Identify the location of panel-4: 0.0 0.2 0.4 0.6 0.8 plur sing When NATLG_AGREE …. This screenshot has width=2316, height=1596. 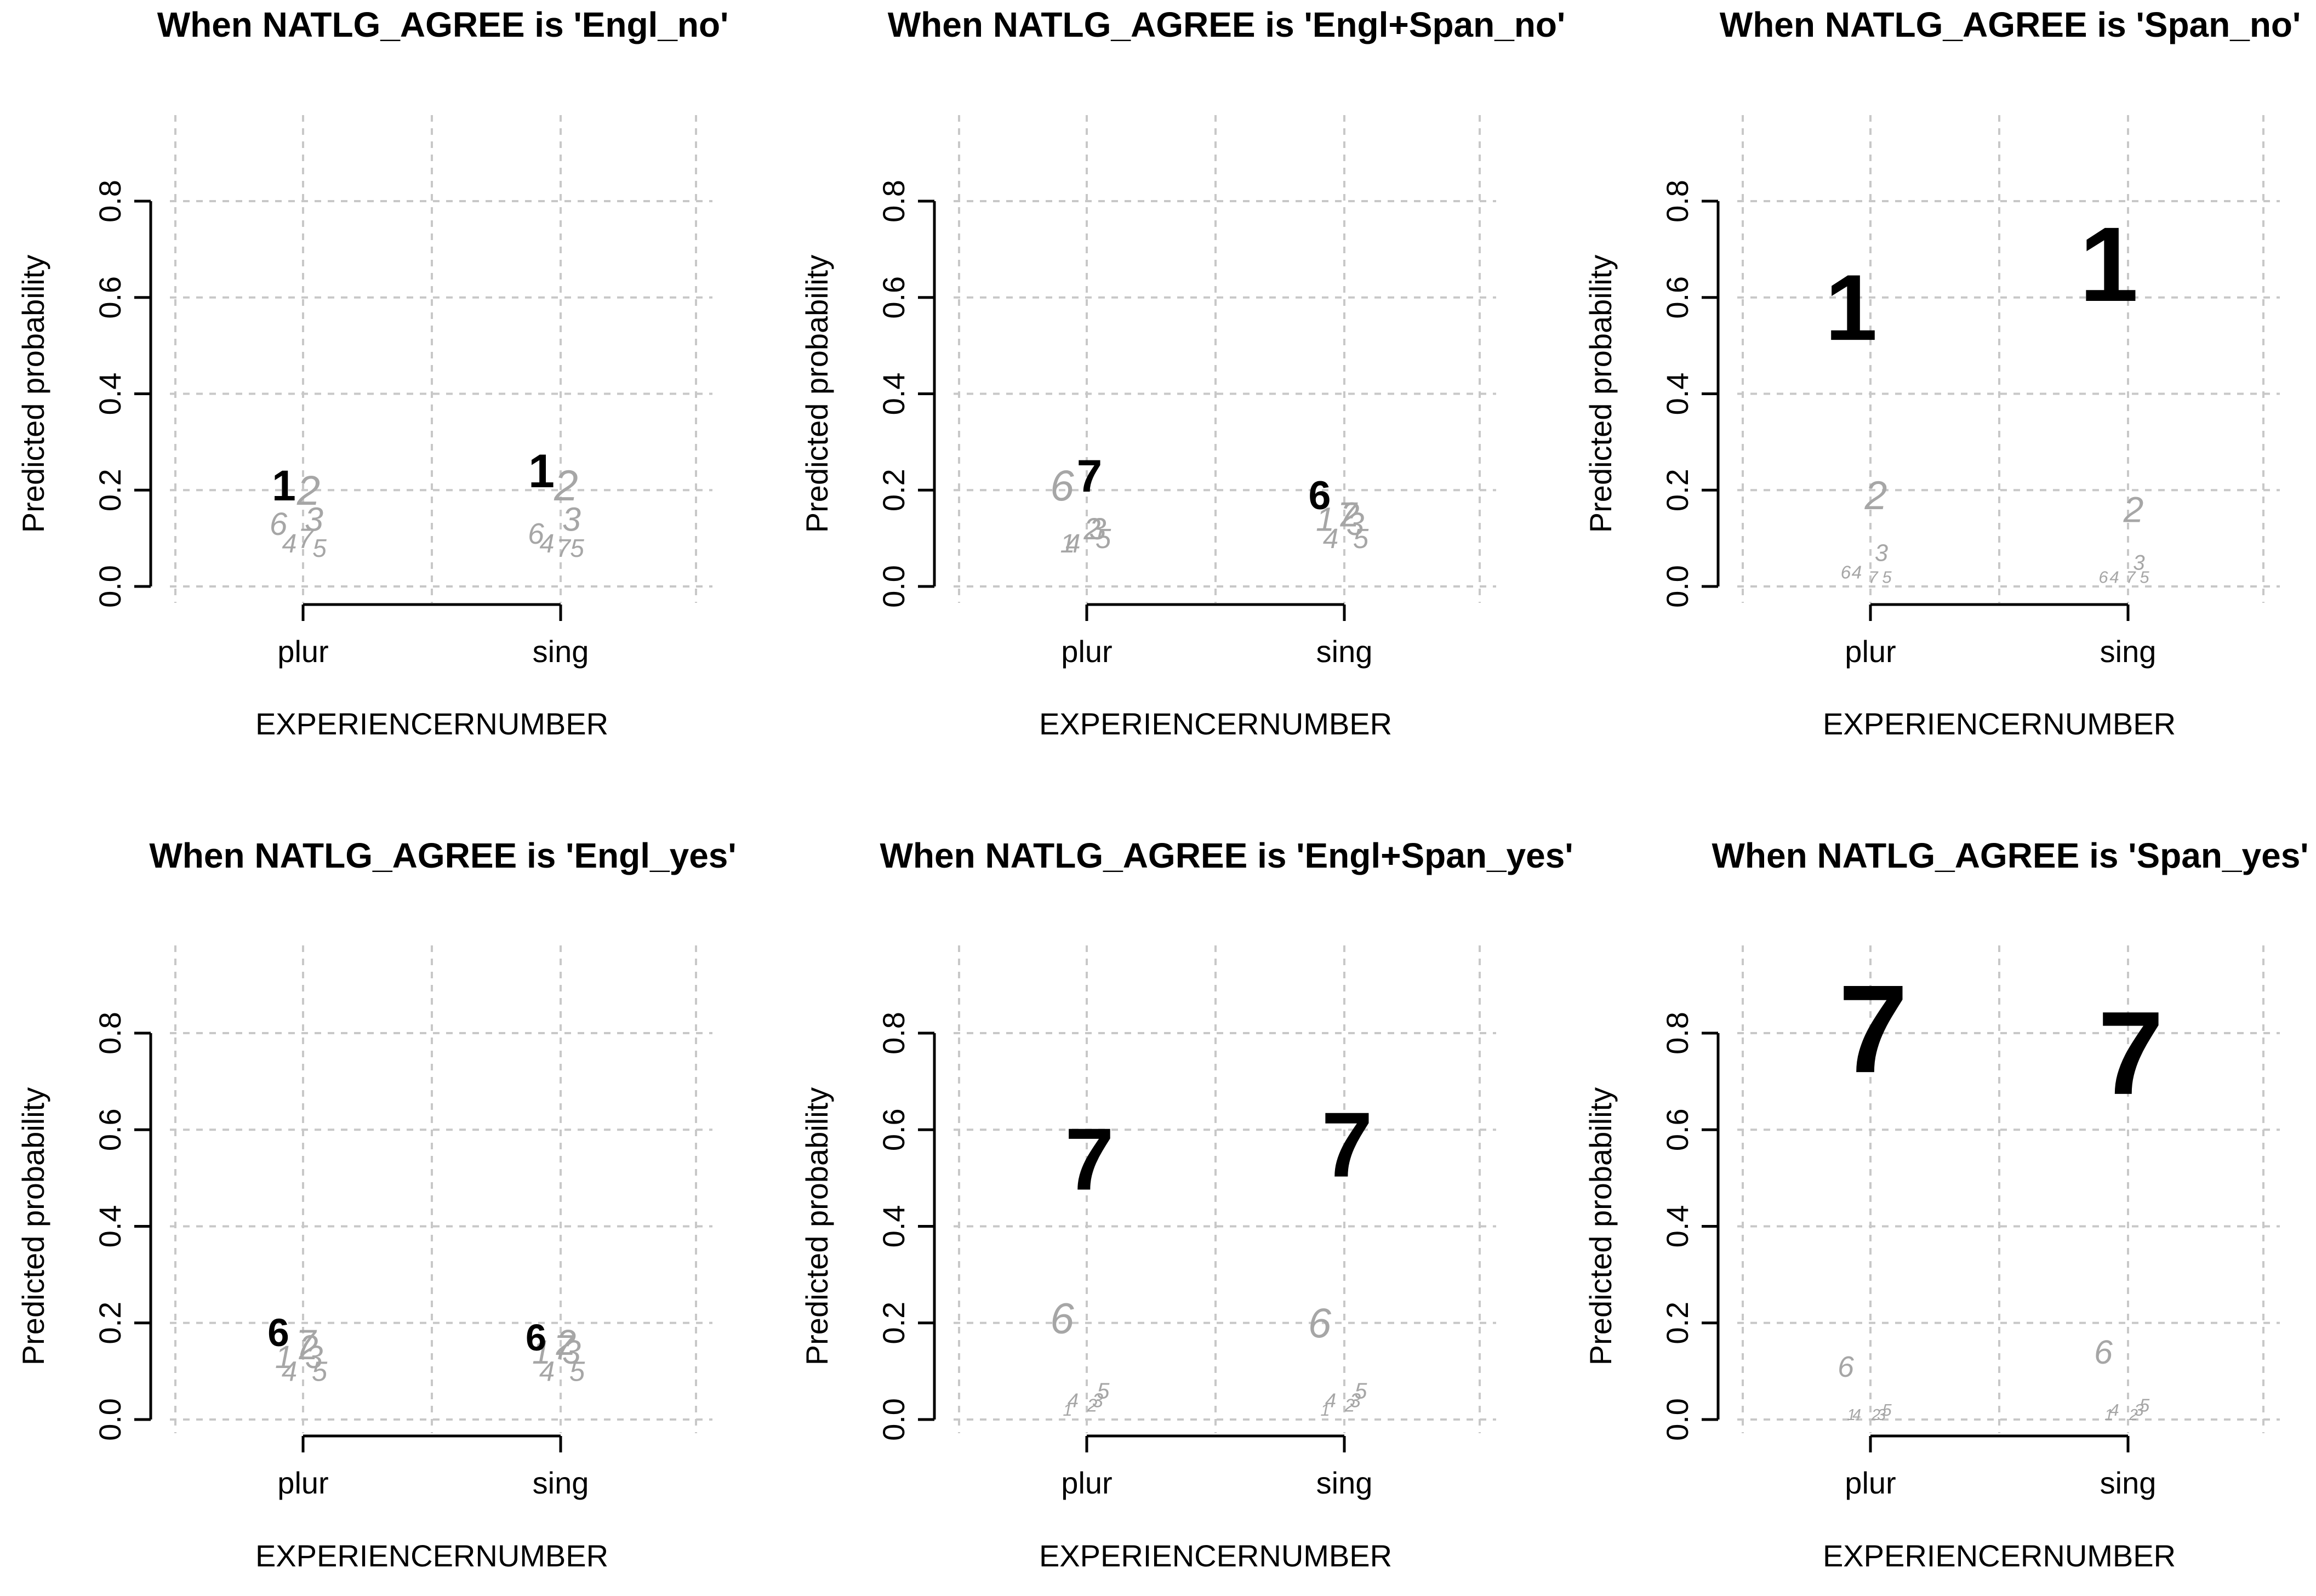
(376, 1205).